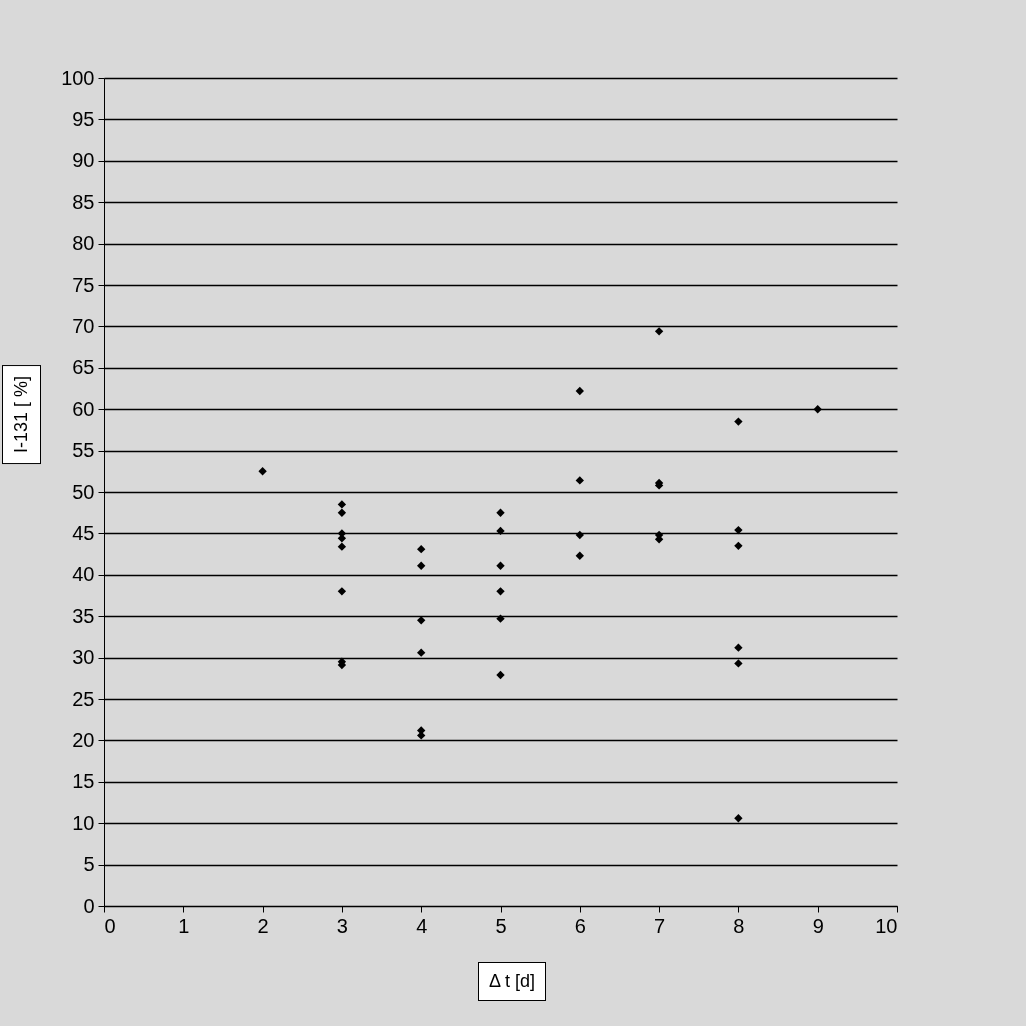 The height and width of the screenshot is (1026, 1026). What do you see at coordinates (739, 925) in the screenshot?
I see `x-tick-label: 8` at bounding box center [739, 925].